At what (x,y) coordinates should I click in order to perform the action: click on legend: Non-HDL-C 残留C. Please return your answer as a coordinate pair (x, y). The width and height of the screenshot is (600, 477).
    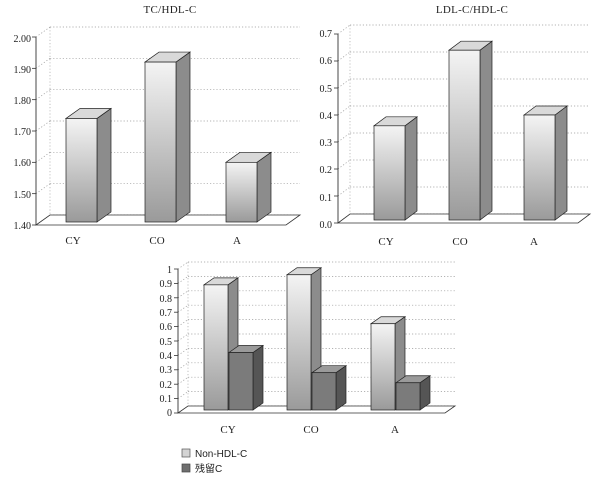
    Looking at the image, I should click on (214, 461).